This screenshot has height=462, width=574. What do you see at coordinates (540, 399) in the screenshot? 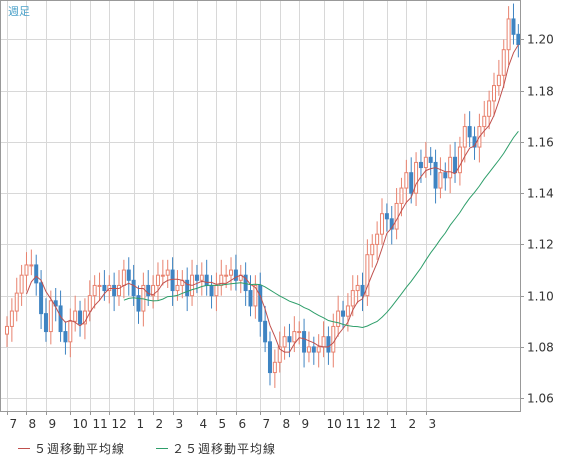
I see `y-tick-label: 1.06` at bounding box center [540, 399].